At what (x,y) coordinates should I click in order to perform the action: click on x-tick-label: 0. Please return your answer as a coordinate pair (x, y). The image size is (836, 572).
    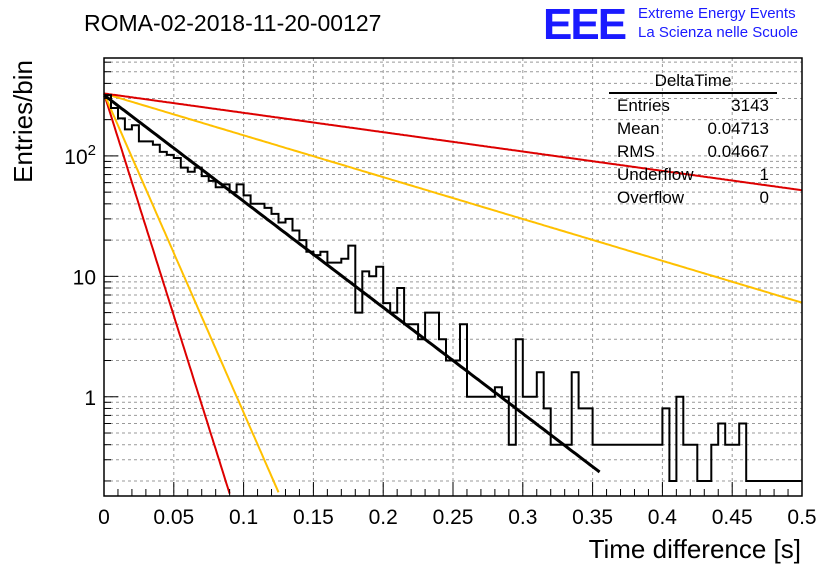
    Looking at the image, I should click on (104, 517).